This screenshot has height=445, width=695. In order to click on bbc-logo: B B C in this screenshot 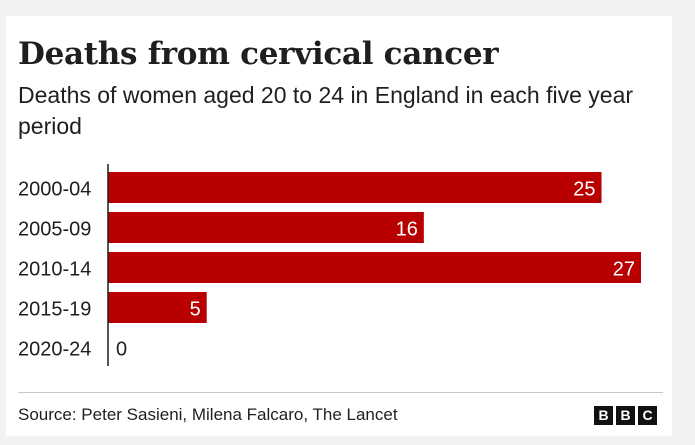, I will do `click(625, 415)`.